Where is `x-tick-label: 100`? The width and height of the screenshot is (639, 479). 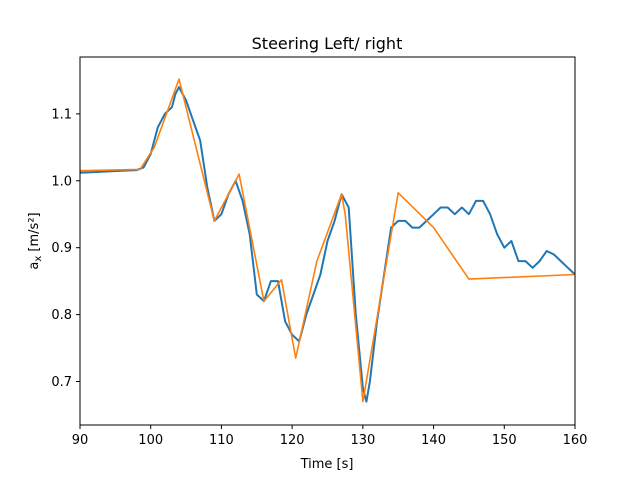
x-tick-label: 100 is located at coordinates (150, 440).